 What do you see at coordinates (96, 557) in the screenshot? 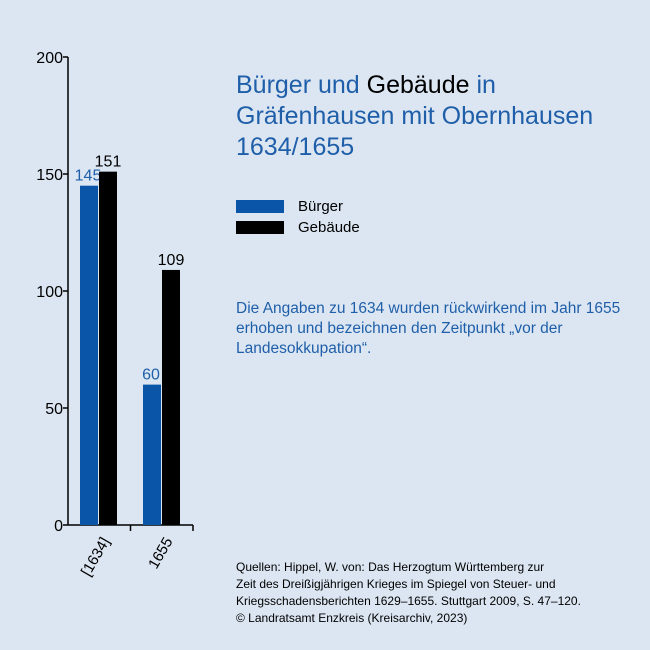
I see `x-category-label: [1634]` at bounding box center [96, 557].